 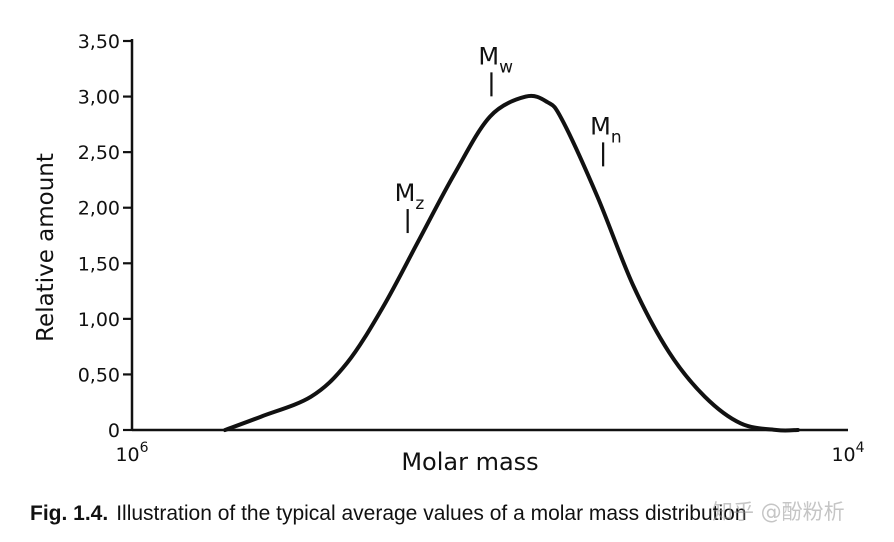 What do you see at coordinates (99, 98) in the screenshot?
I see `y-tick-label: 3,00` at bounding box center [99, 98].